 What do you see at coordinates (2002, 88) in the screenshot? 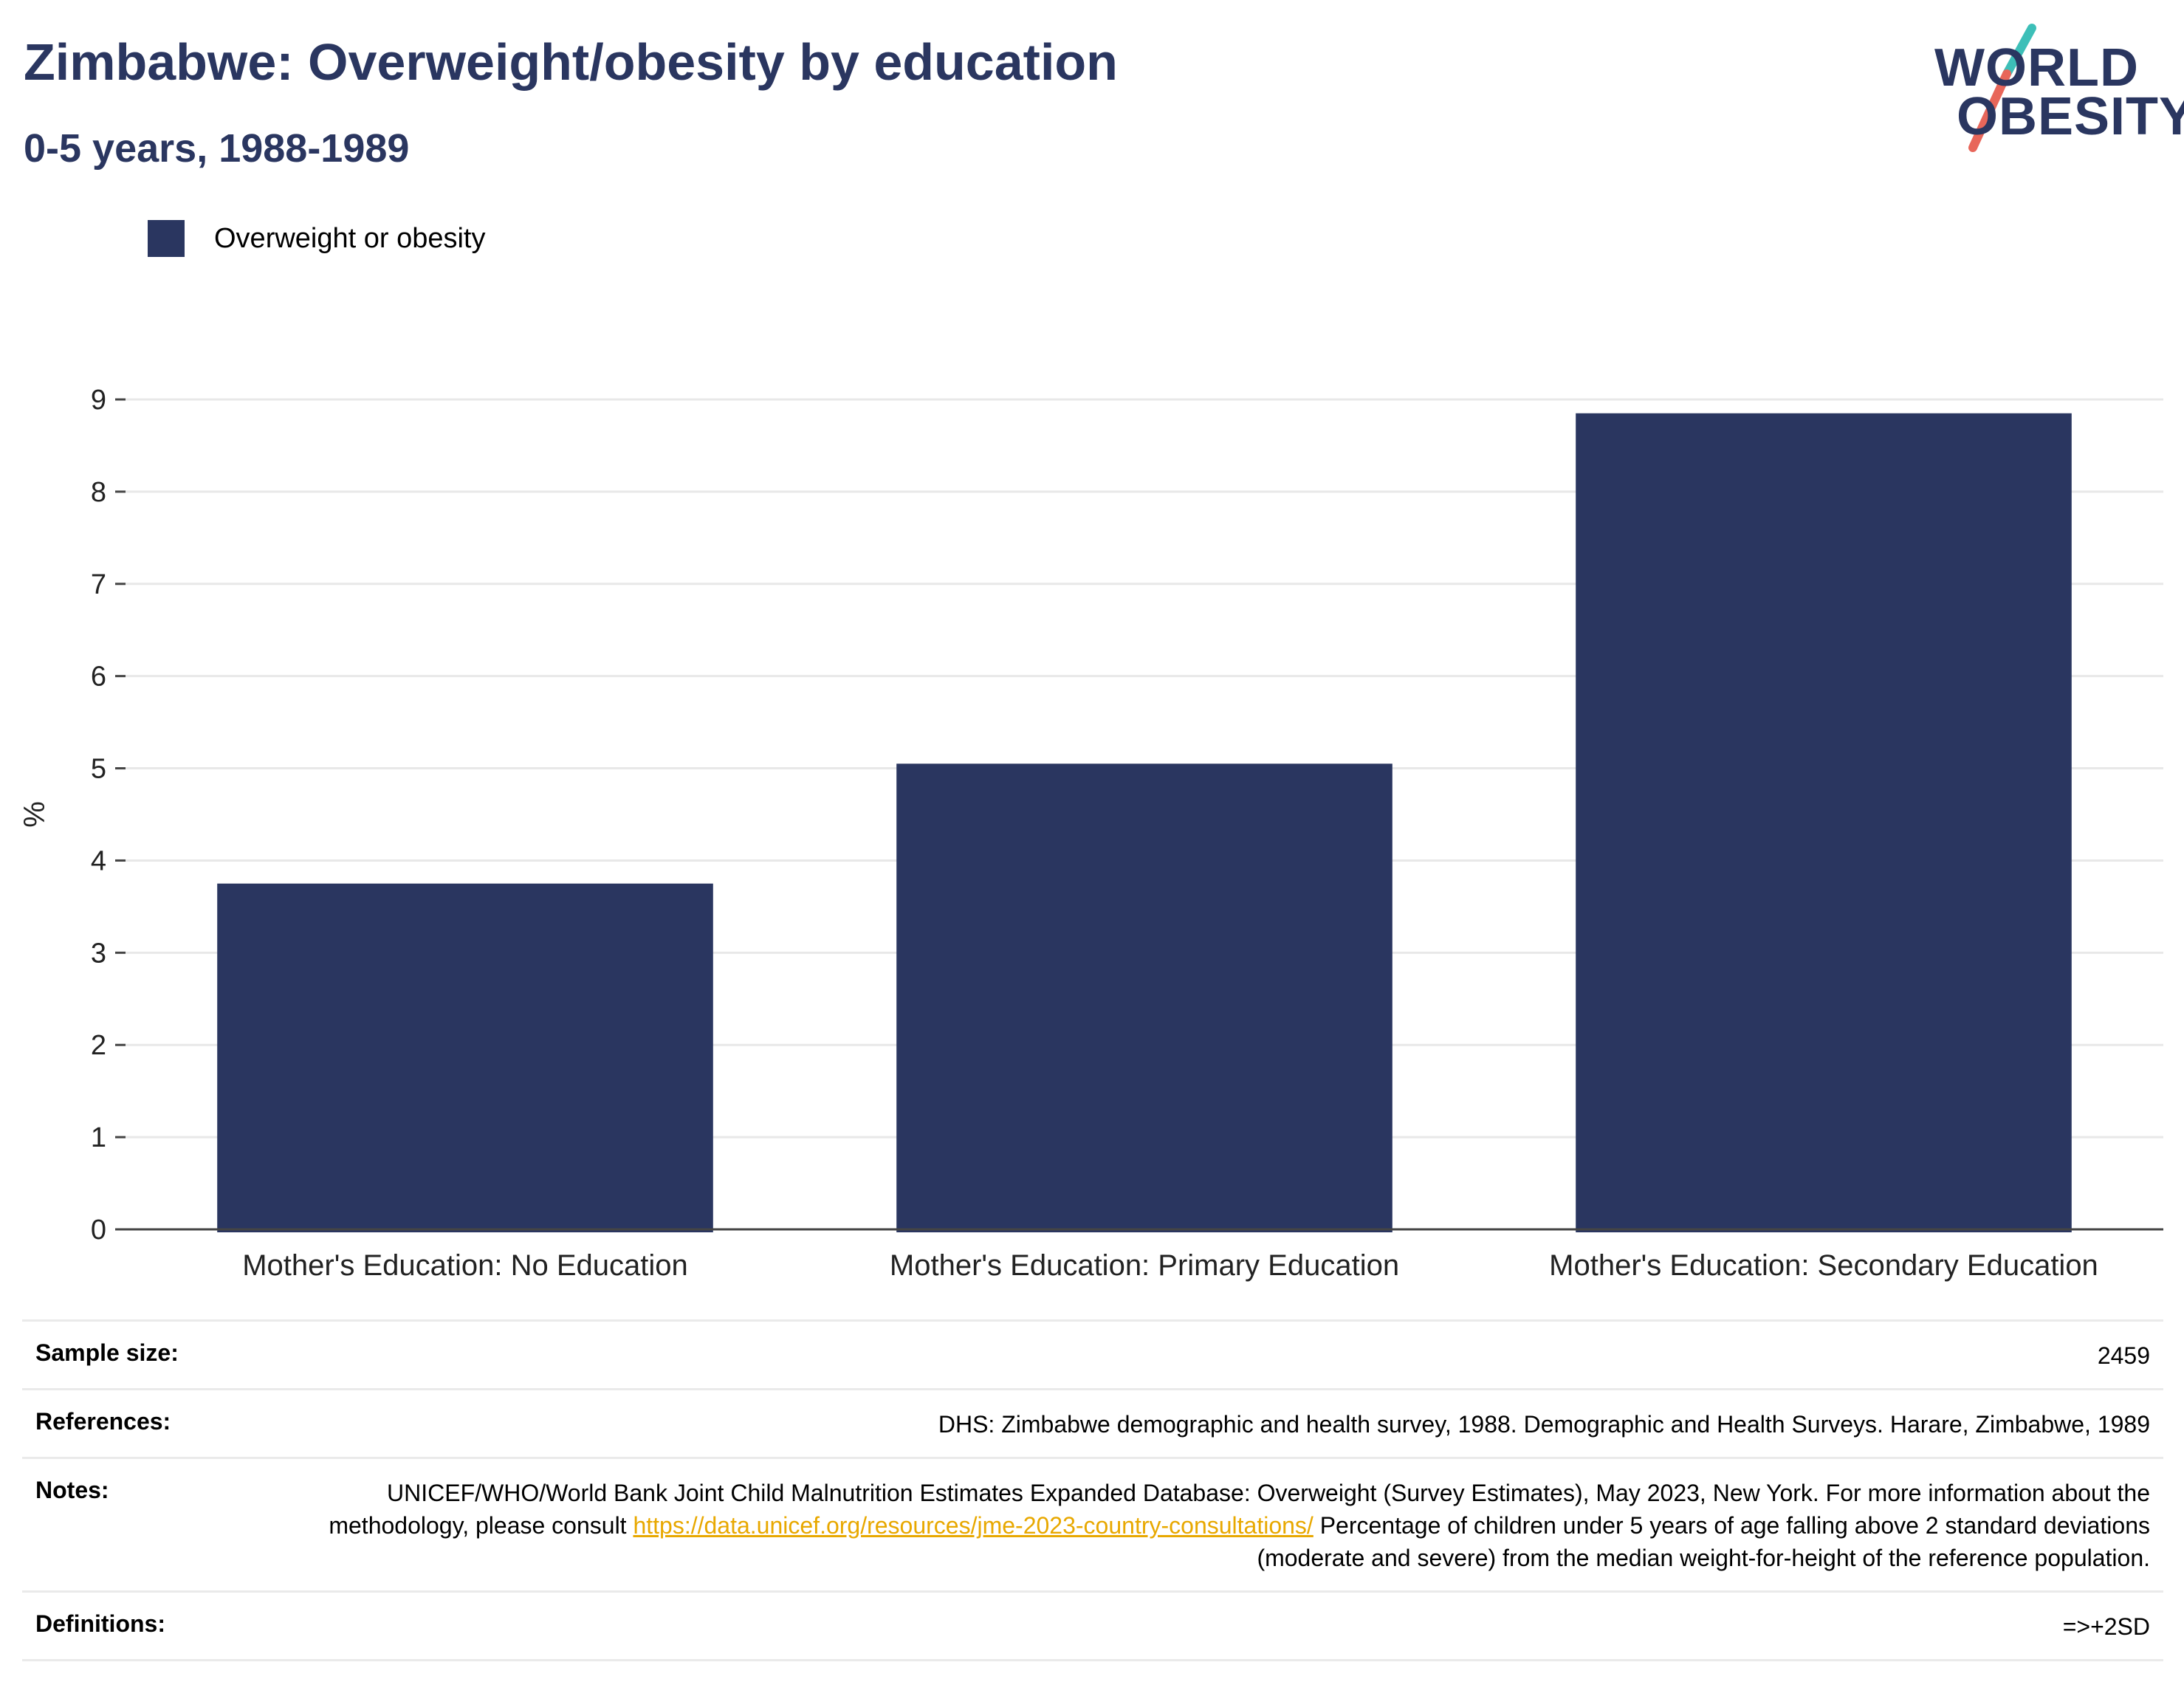
I see `logo-slash-icon` at bounding box center [2002, 88].